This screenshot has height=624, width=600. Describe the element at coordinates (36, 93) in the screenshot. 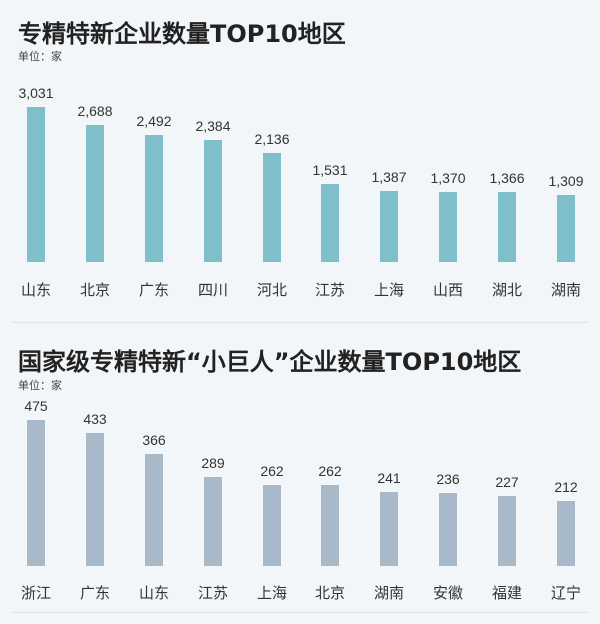

I see `bar-value-label: 3,031` at that location.